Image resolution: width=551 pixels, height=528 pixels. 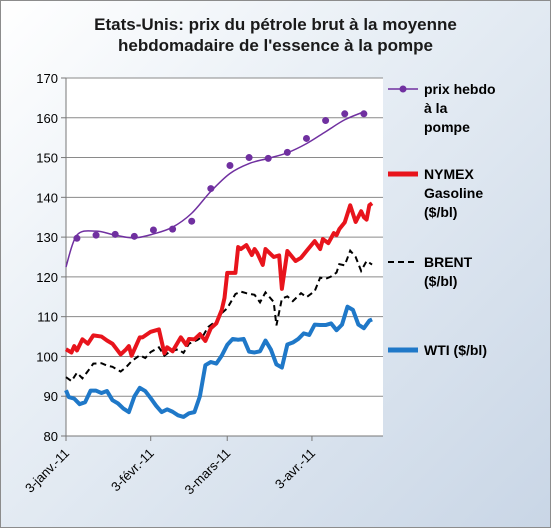 I want to click on series-line-wti, so click(x=218, y=361).